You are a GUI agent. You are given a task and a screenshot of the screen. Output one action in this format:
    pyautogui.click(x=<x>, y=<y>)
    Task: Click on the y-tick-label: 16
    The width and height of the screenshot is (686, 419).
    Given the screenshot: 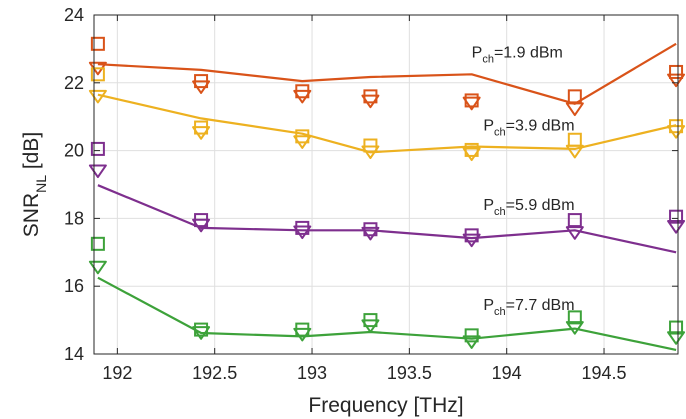 What is the action you would take?
    pyautogui.click(x=74, y=286)
    